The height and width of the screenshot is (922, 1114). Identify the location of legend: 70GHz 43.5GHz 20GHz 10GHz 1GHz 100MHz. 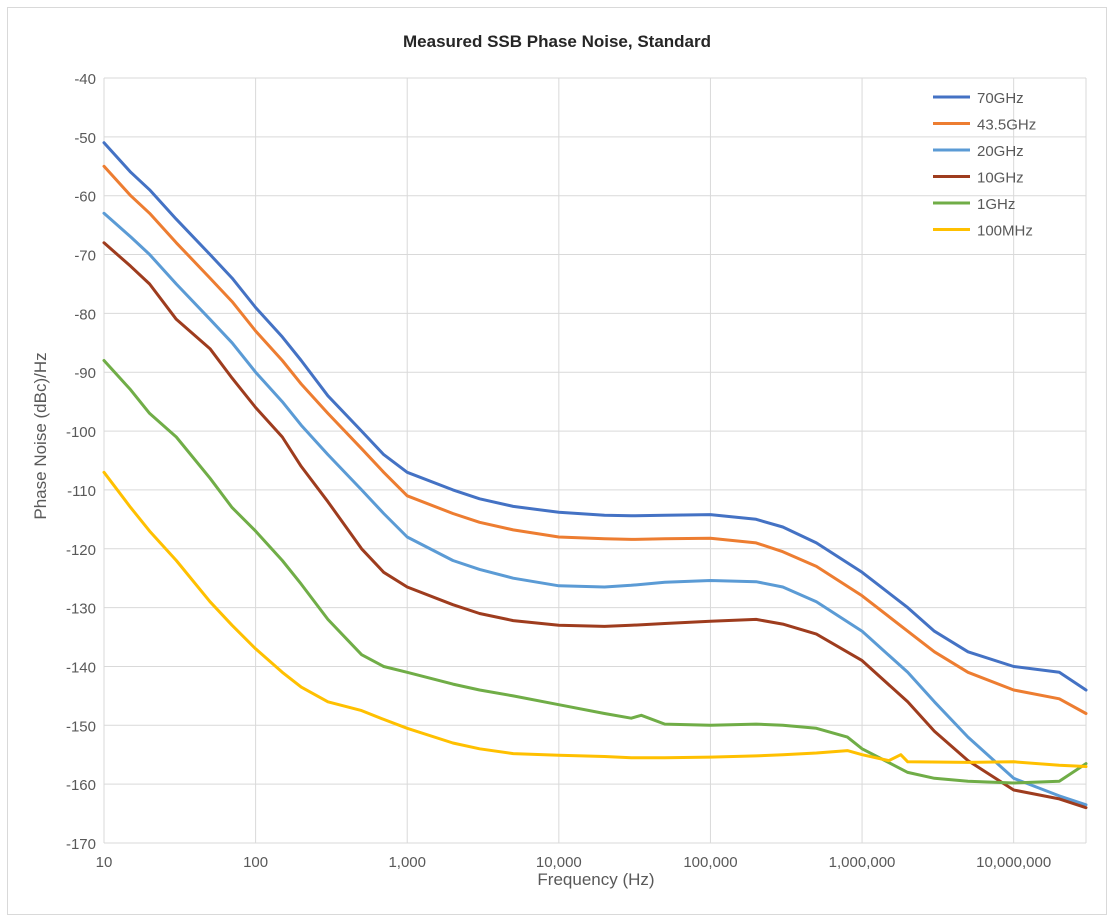
(984, 165).